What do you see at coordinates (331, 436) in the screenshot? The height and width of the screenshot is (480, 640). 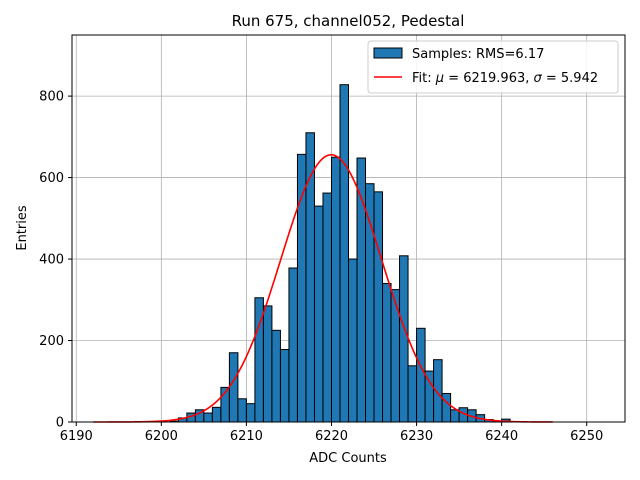 I see `x-tick-label: 6220` at bounding box center [331, 436].